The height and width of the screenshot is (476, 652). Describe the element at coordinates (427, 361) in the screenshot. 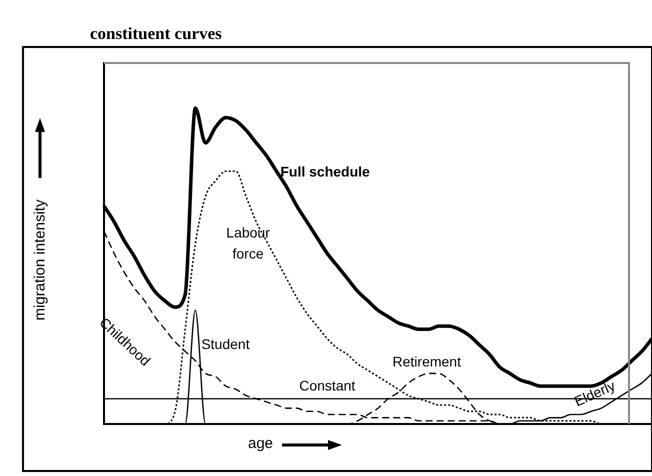

I see `series-label: Retirement` at that location.